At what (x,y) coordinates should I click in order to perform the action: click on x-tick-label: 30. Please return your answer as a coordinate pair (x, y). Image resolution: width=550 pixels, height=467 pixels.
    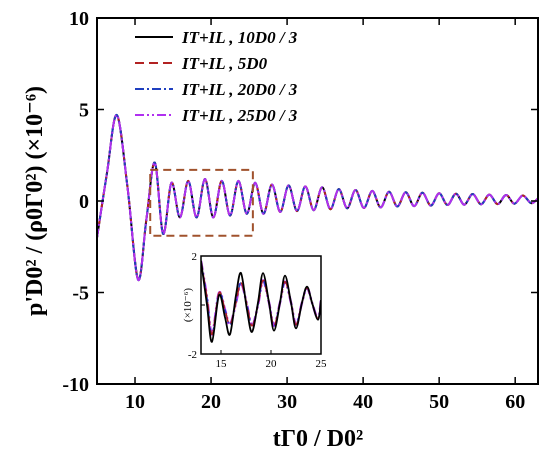
    Looking at the image, I should click on (287, 402).